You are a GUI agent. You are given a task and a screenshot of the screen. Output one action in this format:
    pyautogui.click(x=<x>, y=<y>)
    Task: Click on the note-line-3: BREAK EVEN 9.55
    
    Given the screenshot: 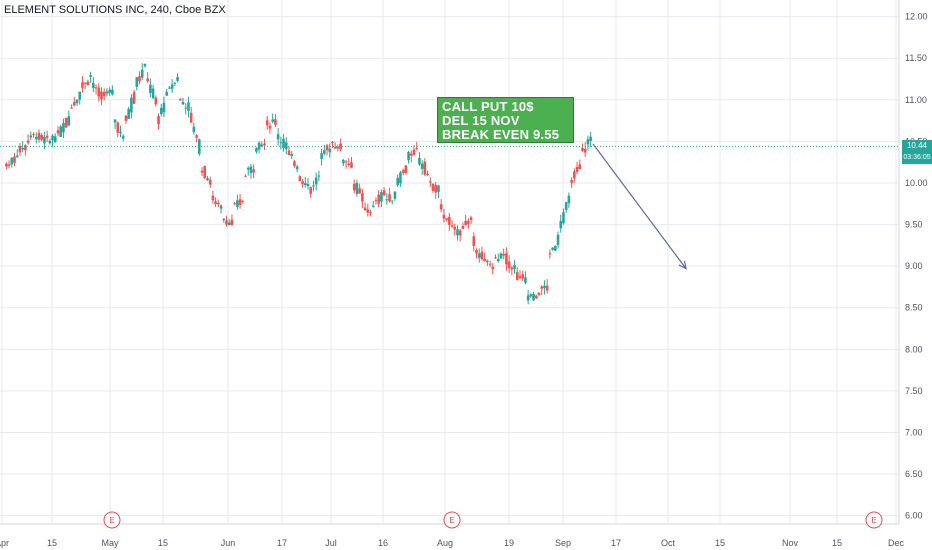 What is the action you would take?
    pyautogui.click(x=501, y=134)
    